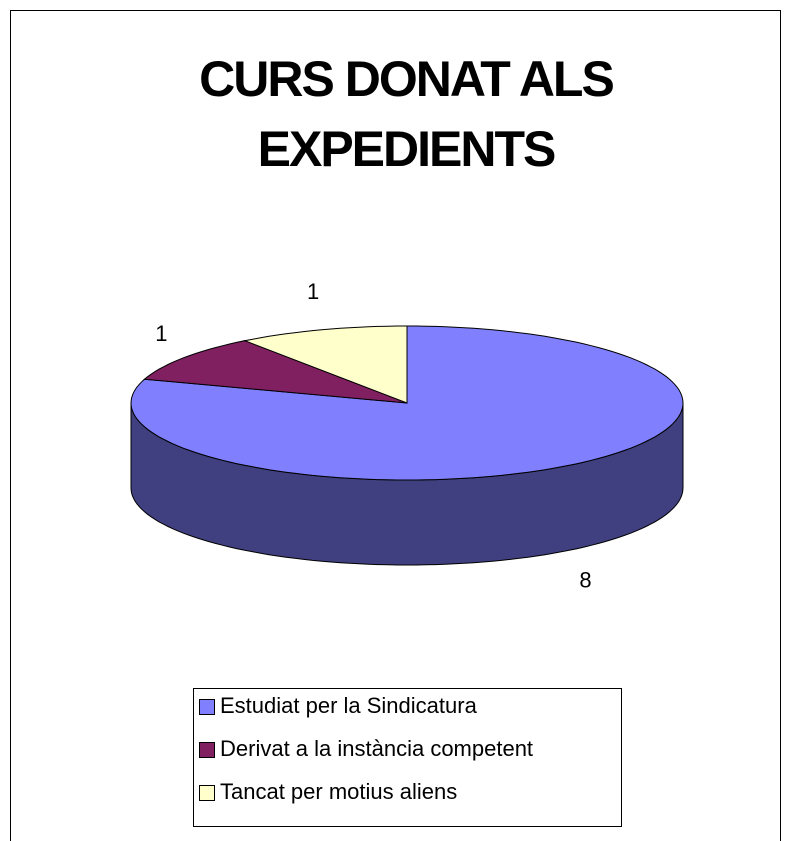  I want to click on chart-title: CURS DONAT ALS EXPEDIENTS, so click(407, 114).